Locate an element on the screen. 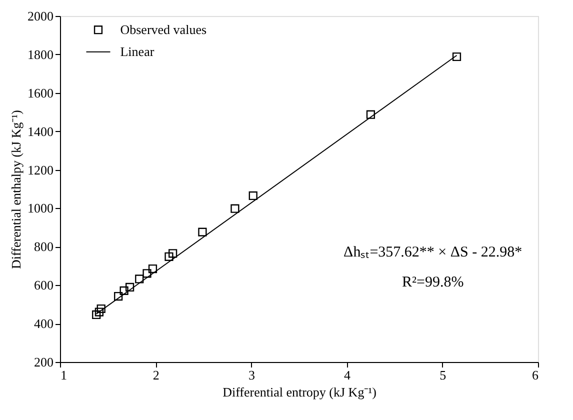 The height and width of the screenshot is (420, 573). y-tick-label: 400 is located at coordinates (44, 324).